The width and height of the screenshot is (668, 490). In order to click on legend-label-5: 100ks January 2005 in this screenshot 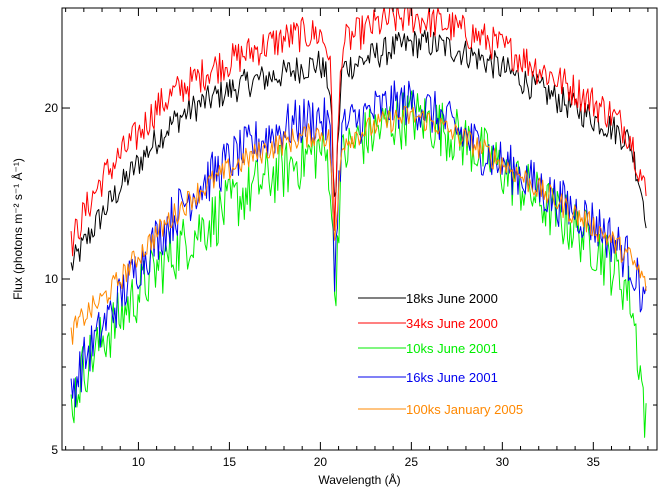, I will do `click(464, 409)`.